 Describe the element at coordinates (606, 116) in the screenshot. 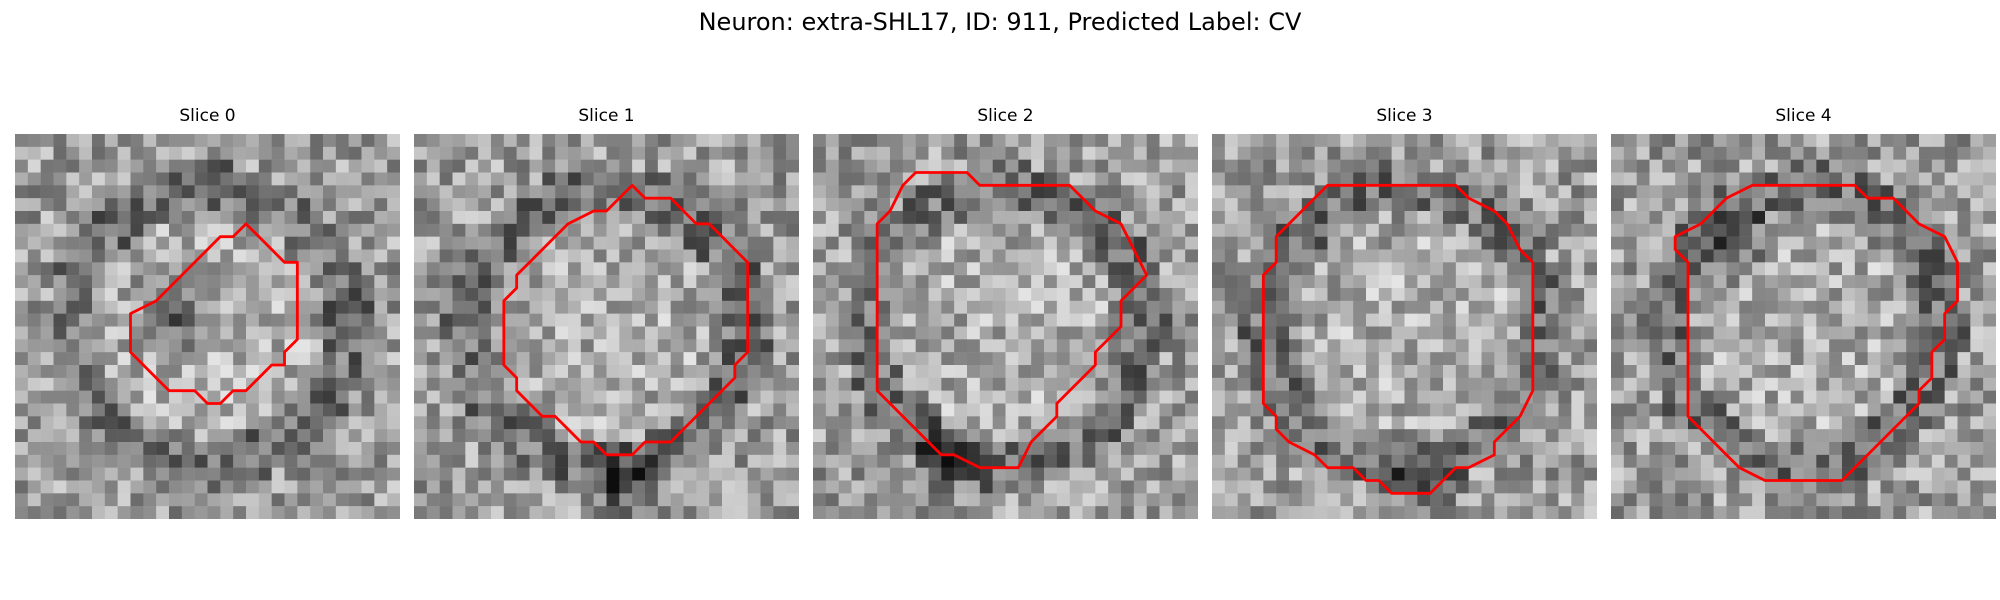

I see `slice-title-1: Slice 1` at that location.